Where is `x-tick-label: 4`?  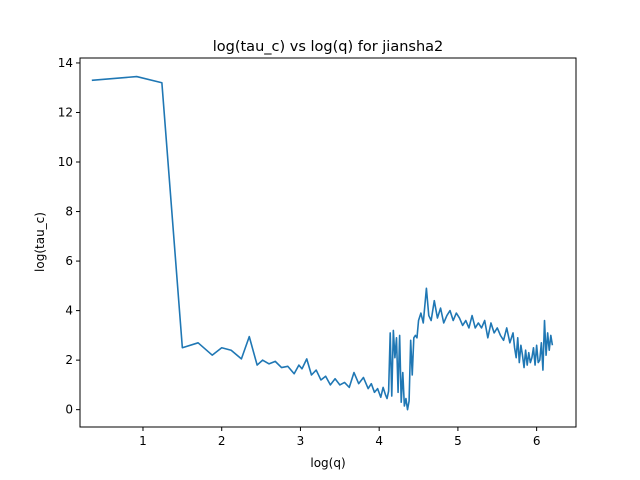
x-tick-label: 4 is located at coordinates (379, 441).